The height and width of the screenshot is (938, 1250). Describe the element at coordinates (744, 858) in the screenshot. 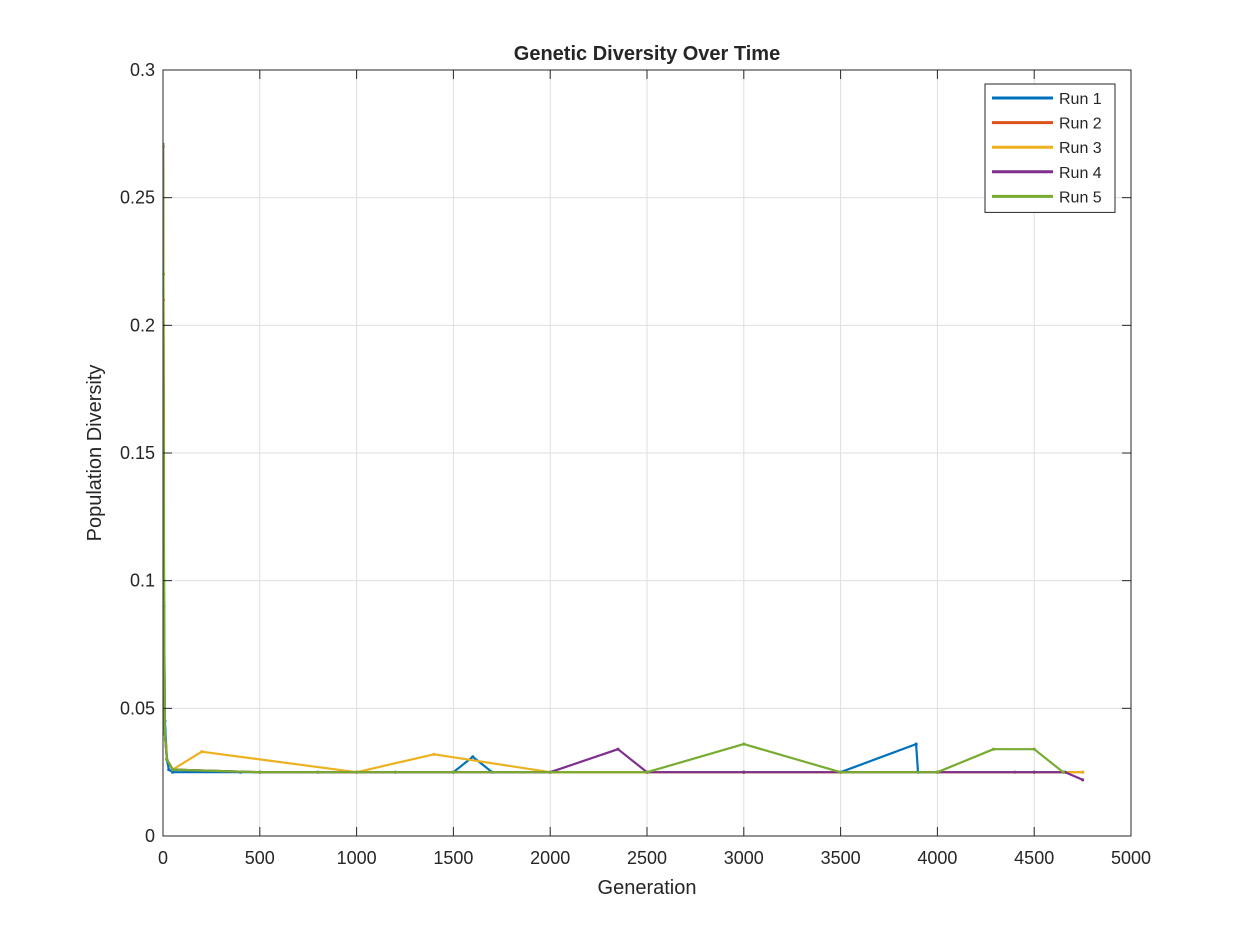

I see `x-tick-label: 3000` at that location.